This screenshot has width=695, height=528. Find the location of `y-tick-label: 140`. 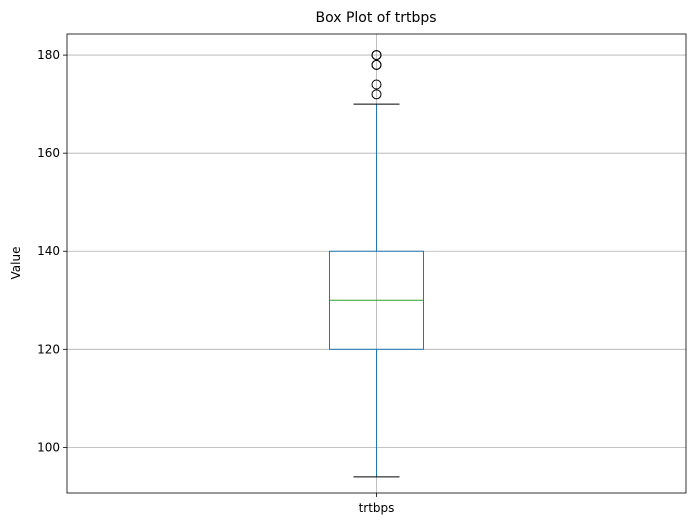

y-tick-label: 140 is located at coordinates (48, 251).